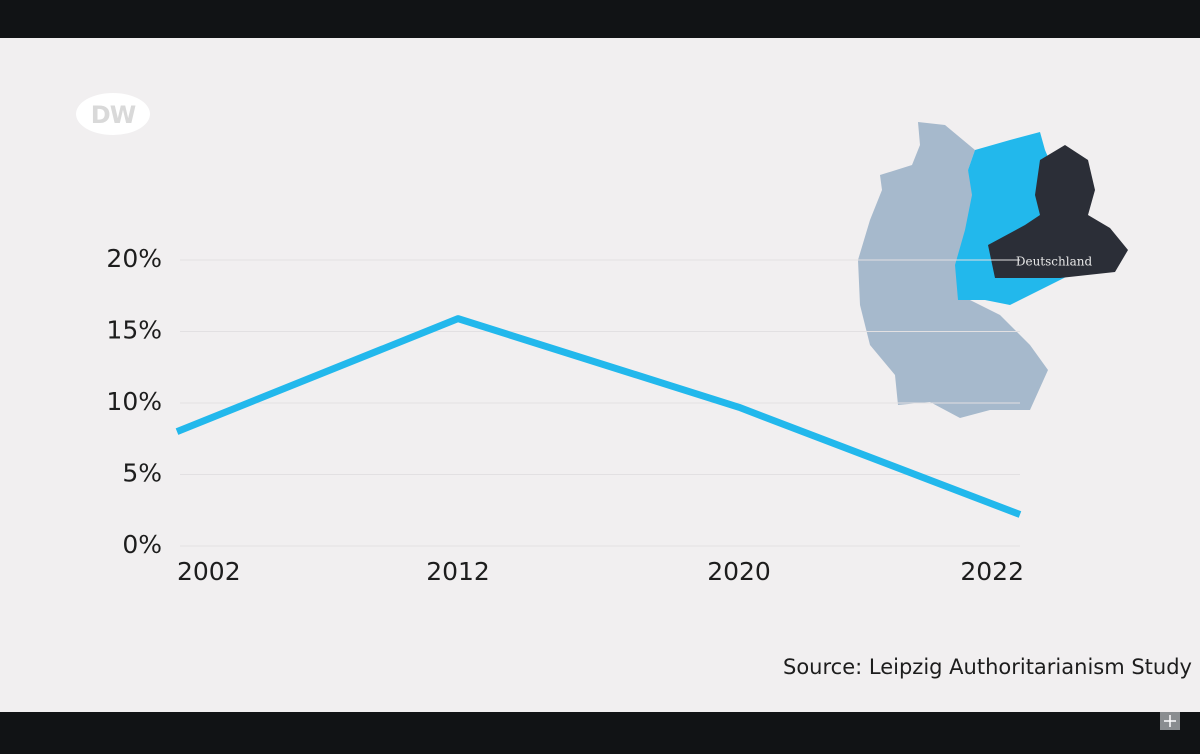 The image size is (1200, 754). What do you see at coordinates (142, 473) in the screenshot?
I see `y-tick-label: 5%` at bounding box center [142, 473].